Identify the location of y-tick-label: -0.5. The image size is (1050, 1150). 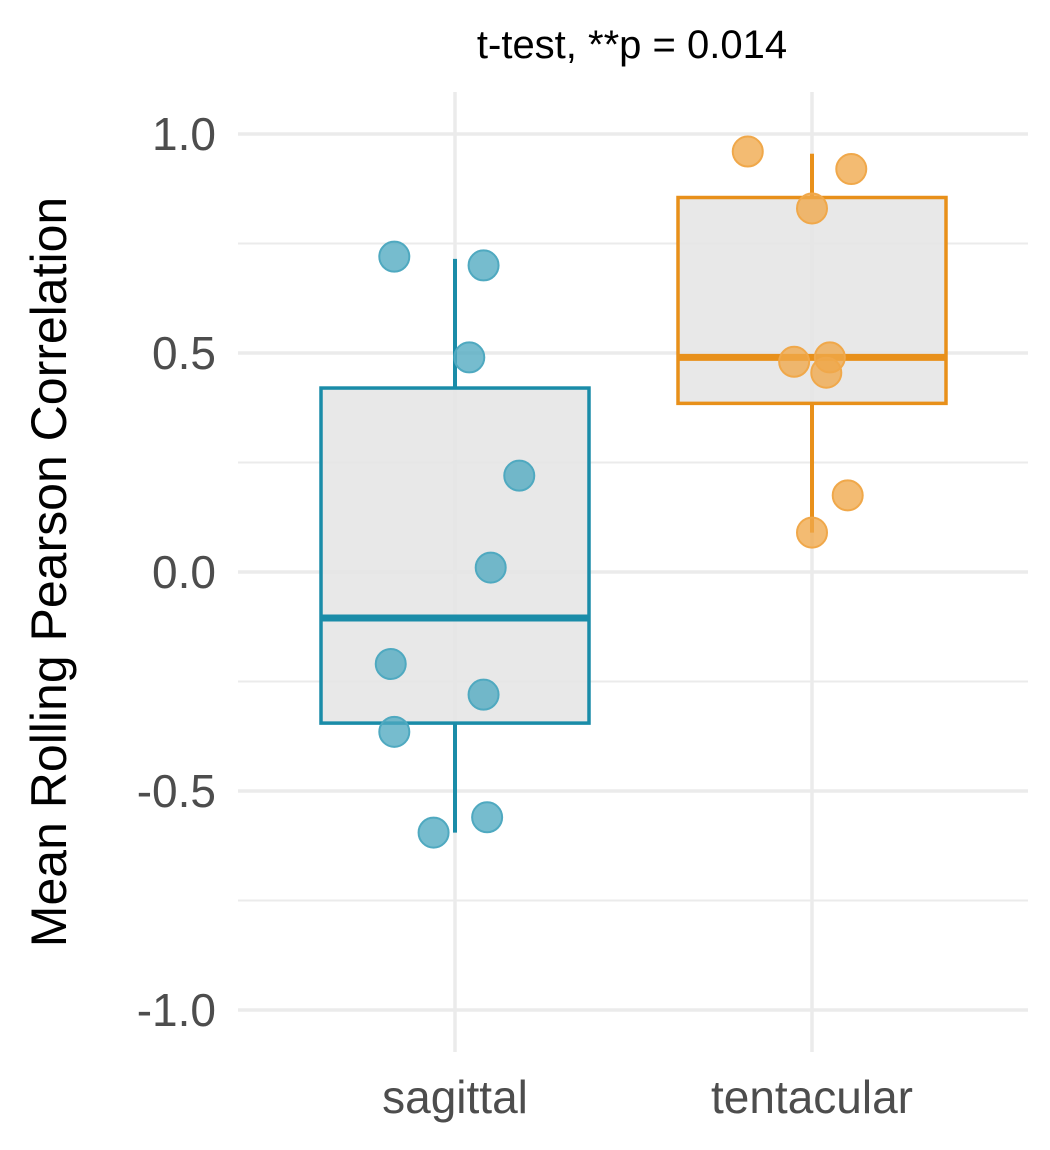
(176, 791).